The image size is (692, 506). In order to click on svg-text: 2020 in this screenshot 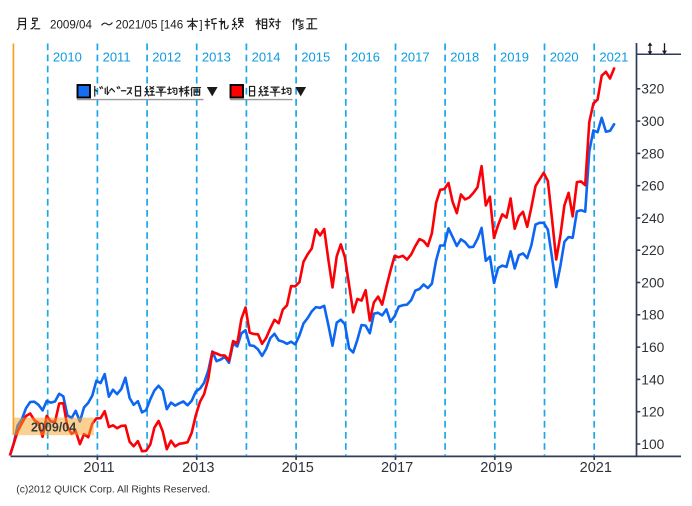, I will do `click(564, 56)`.